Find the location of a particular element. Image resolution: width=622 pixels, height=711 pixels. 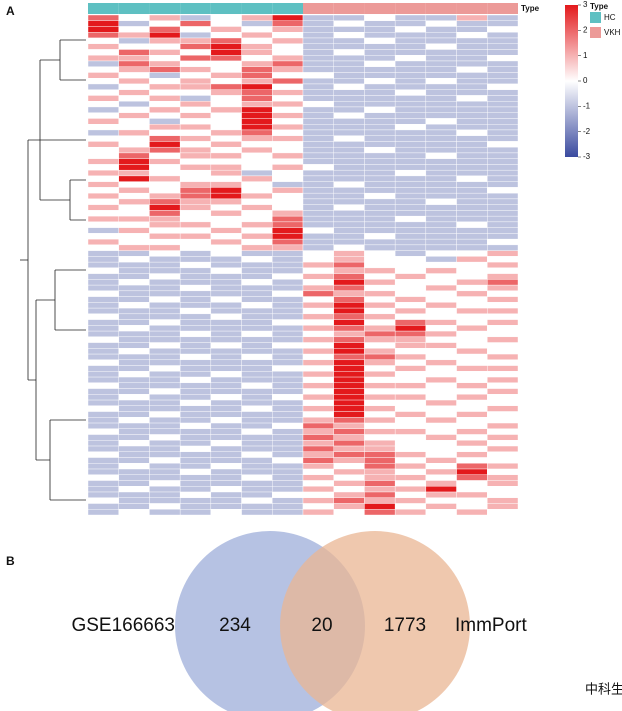

scale-tick-label: 0 is located at coordinates (585, 80).